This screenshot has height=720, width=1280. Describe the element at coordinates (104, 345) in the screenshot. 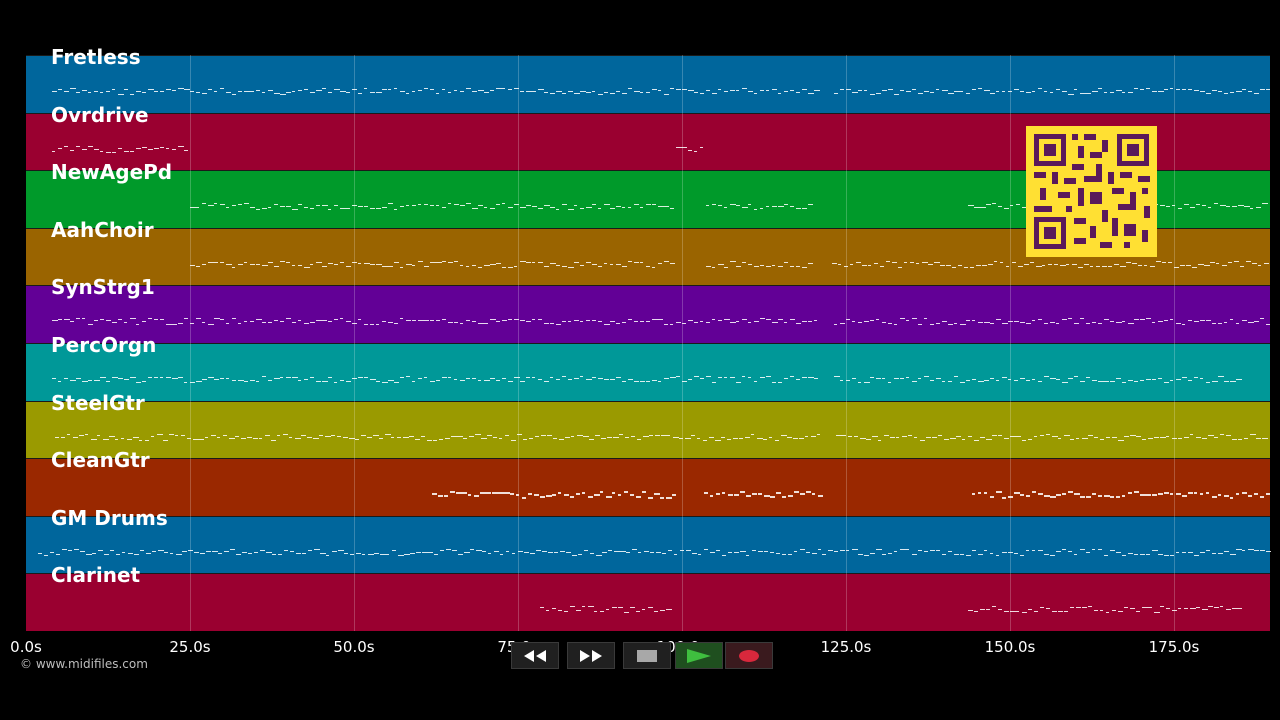

I see `track-name: PercOrgn` at that location.